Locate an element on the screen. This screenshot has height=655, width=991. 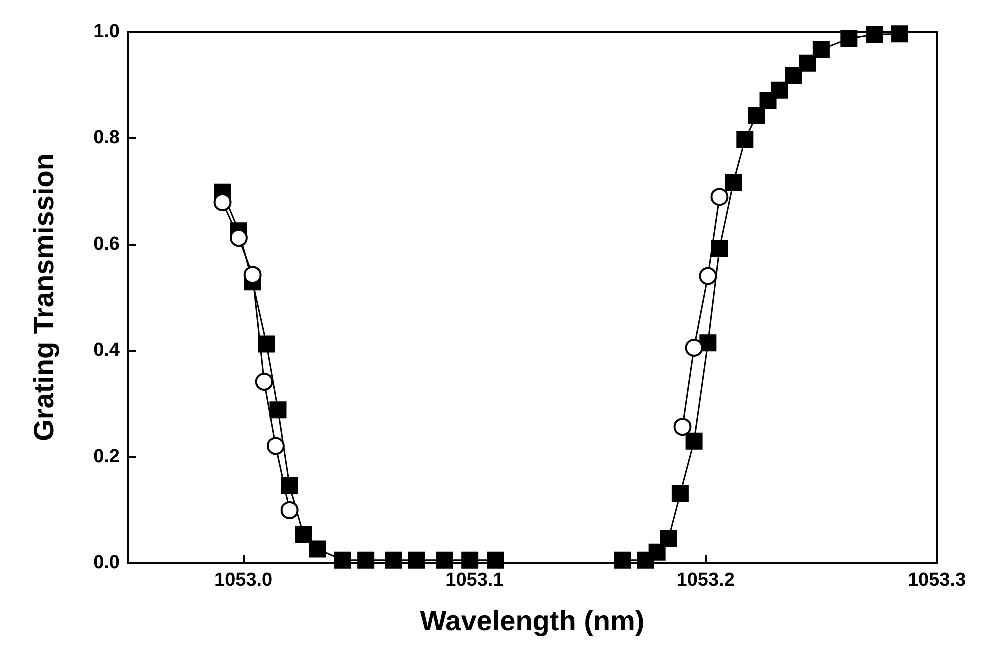
y-tick-label: 0.4 is located at coordinates (107, 351).